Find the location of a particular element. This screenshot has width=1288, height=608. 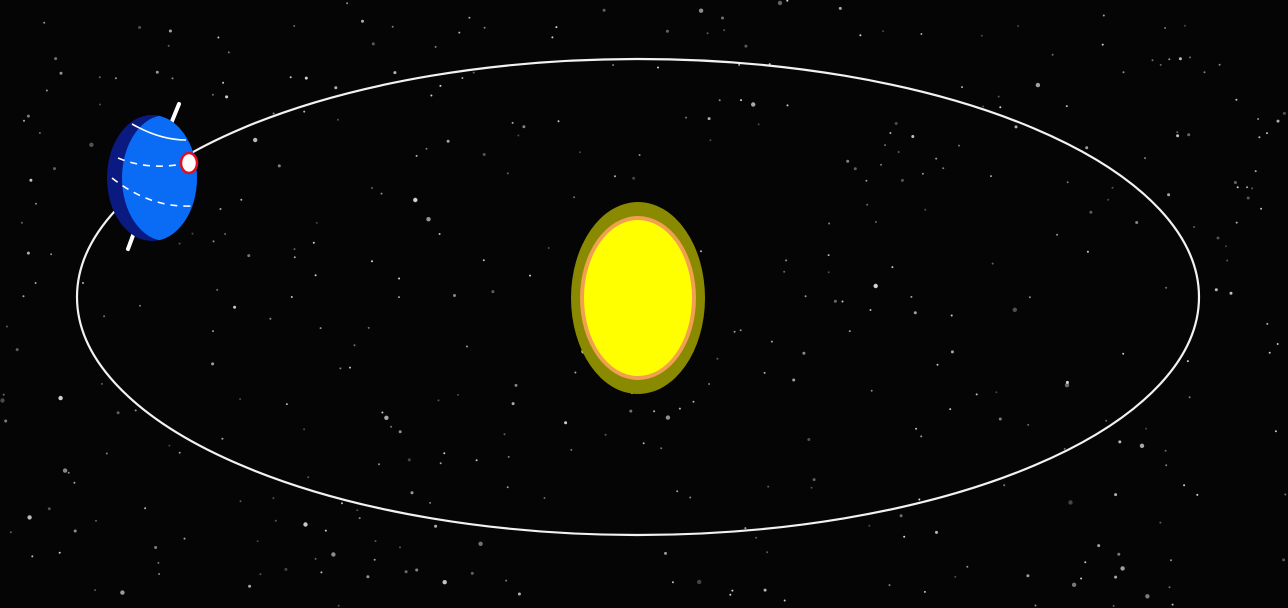

sun is located at coordinates (638, 298).